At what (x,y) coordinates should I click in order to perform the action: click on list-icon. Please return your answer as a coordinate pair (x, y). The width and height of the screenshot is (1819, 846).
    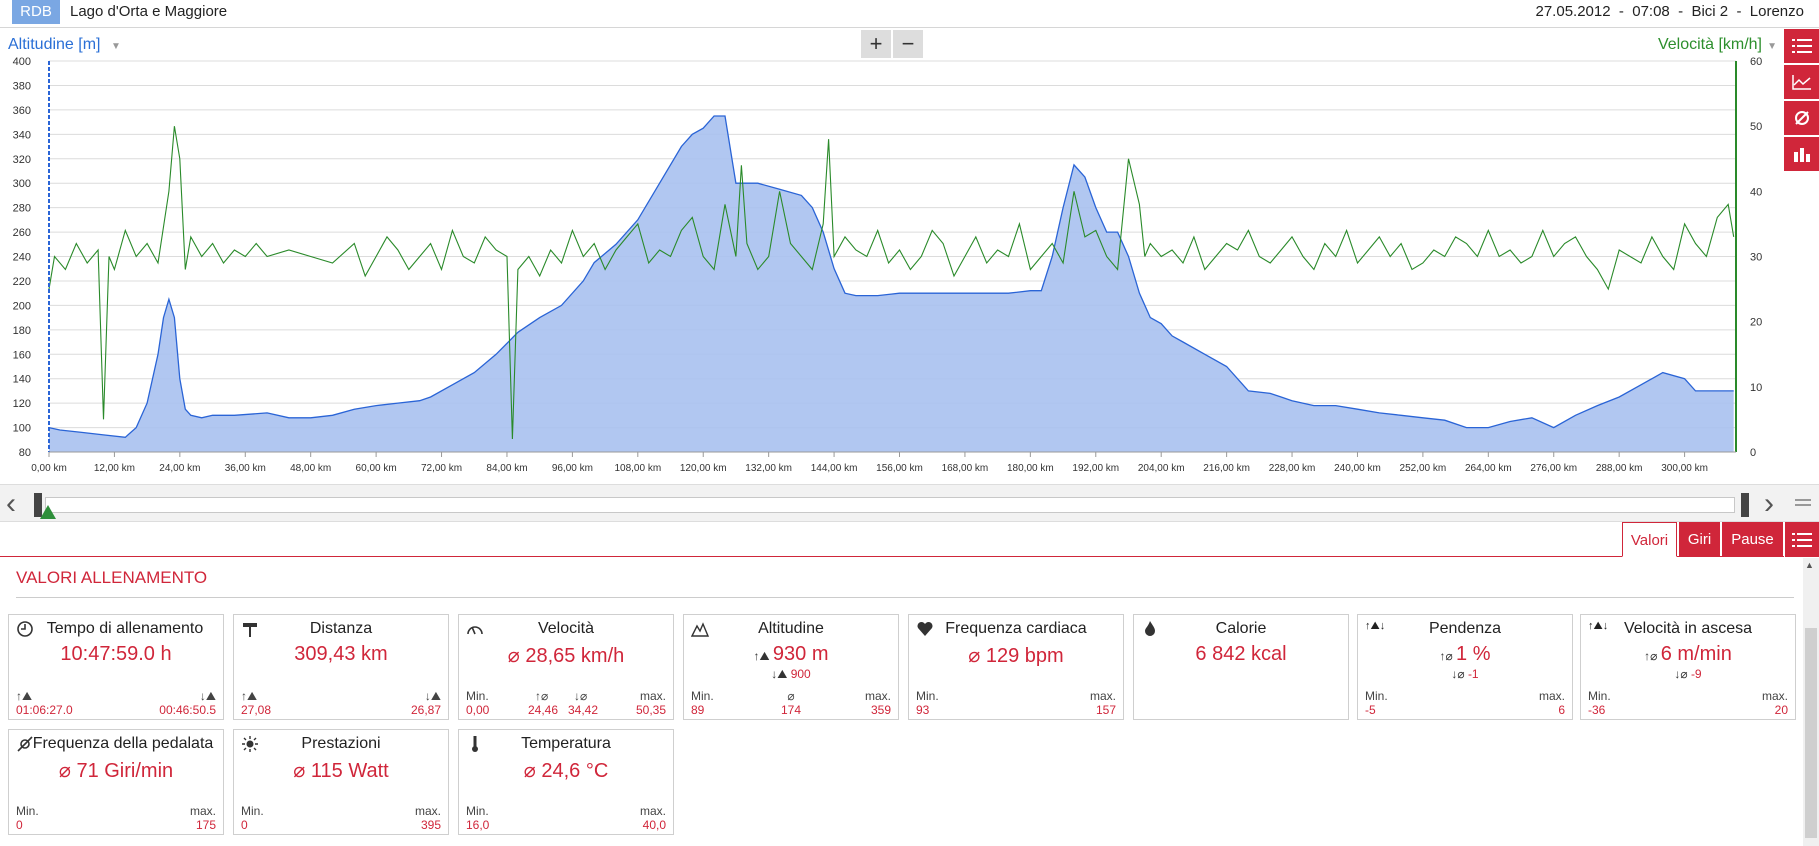
    Looking at the image, I should click on (1802, 540).